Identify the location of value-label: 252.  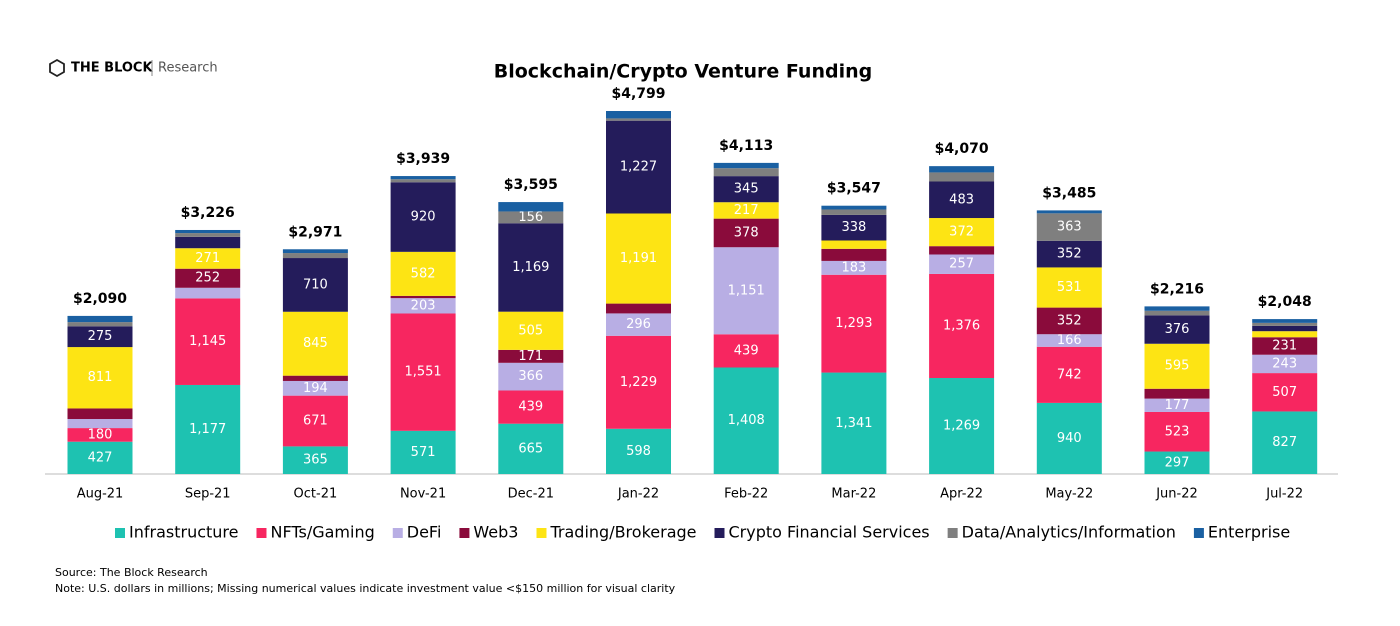
(207, 278).